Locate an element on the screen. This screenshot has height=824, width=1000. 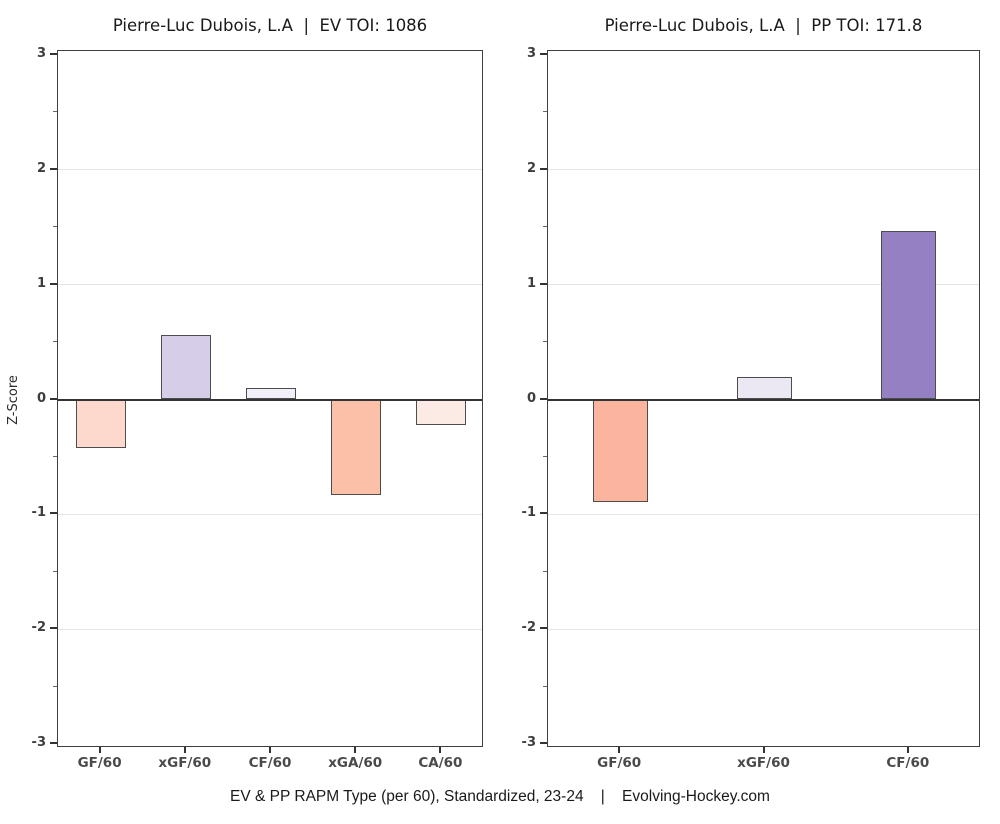
ev-chart-title: Pierre-Luc Dubois, L.A | EV TOI: 1086 is located at coordinates (270, 25).